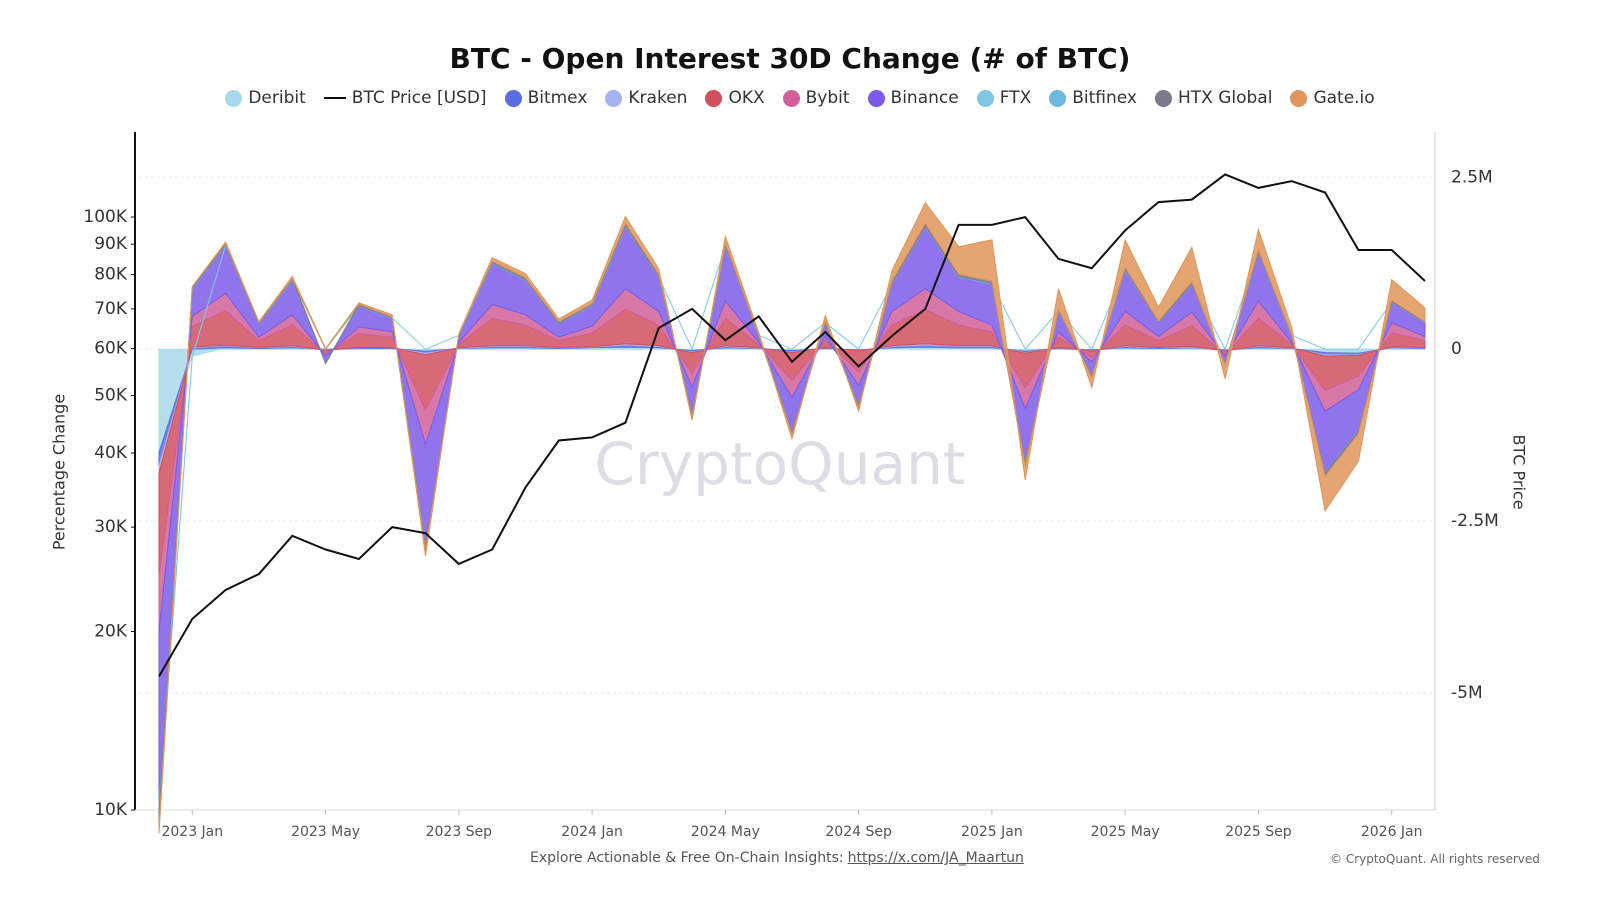 The width and height of the screenshot is (1600, 903). I want to click on legend-item: Binance, so click(913, 98).